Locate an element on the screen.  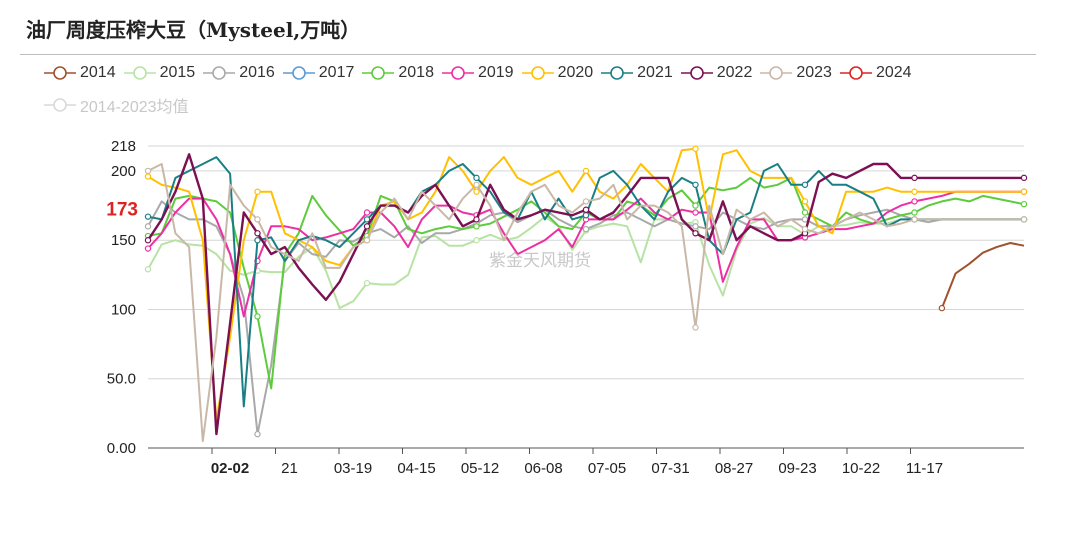
legend-item: 2014-2023均值 is located at coordinates (116, 105).